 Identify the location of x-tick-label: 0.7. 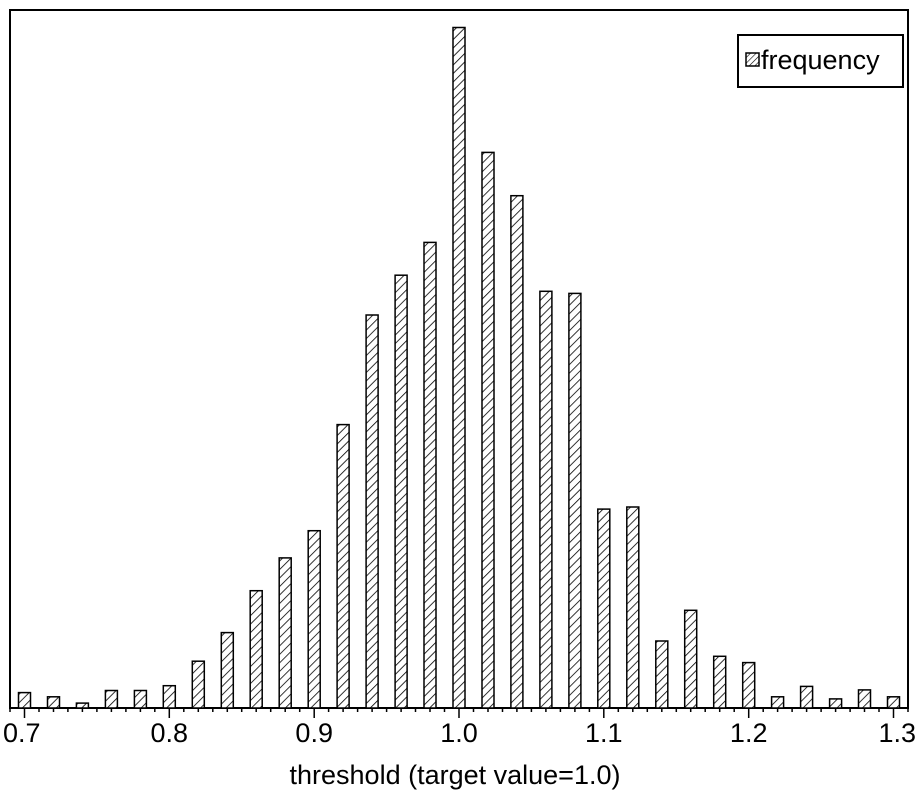
(22, 733).